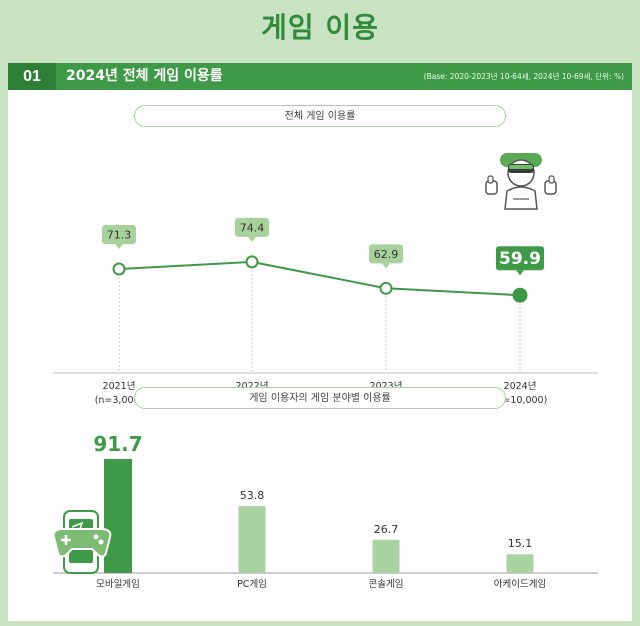 This screenshot has width=640, height=626. Describe the element at coordinates (320, 27) in the screenshot. I see `page-title: 게임 이용` at that location.